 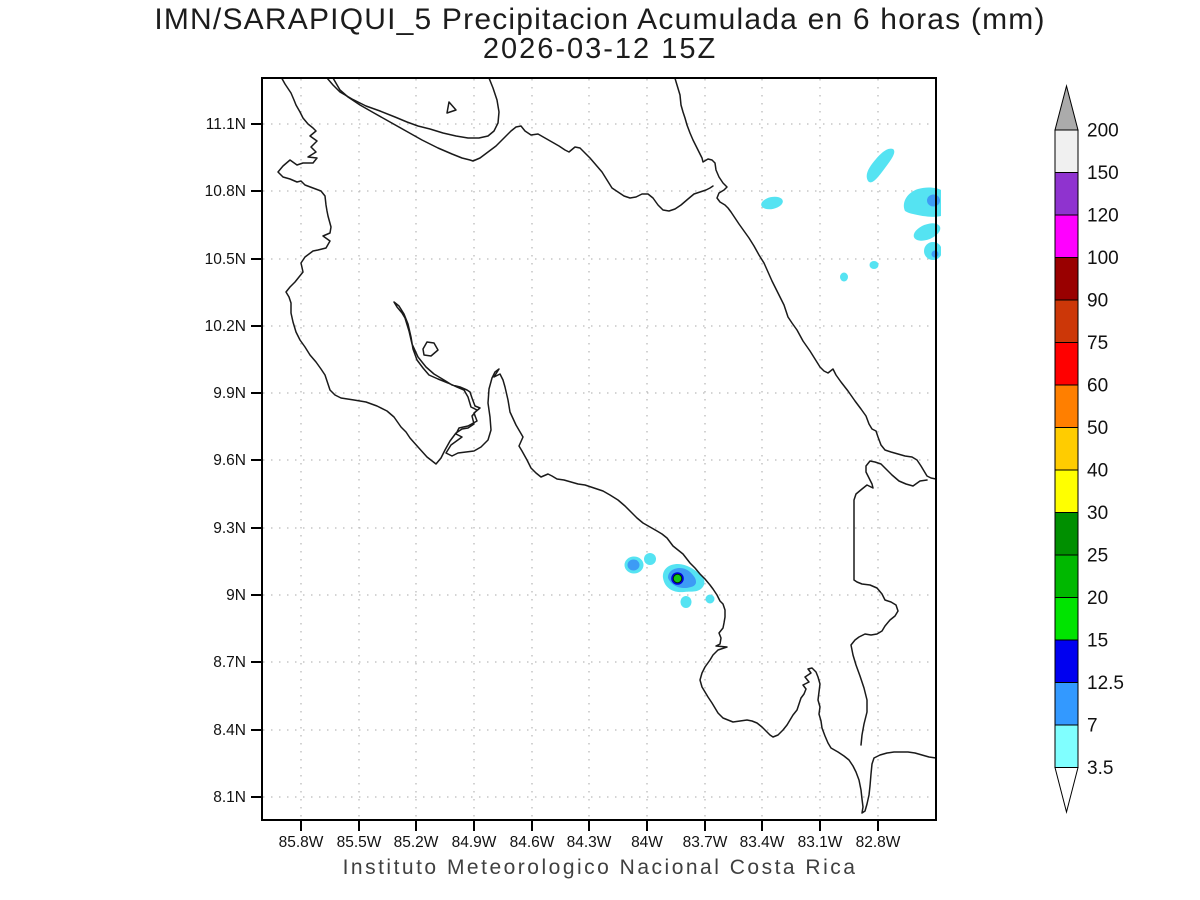 I want to click on colorbar-tick: 12.5, so click(x=1105, y=683).